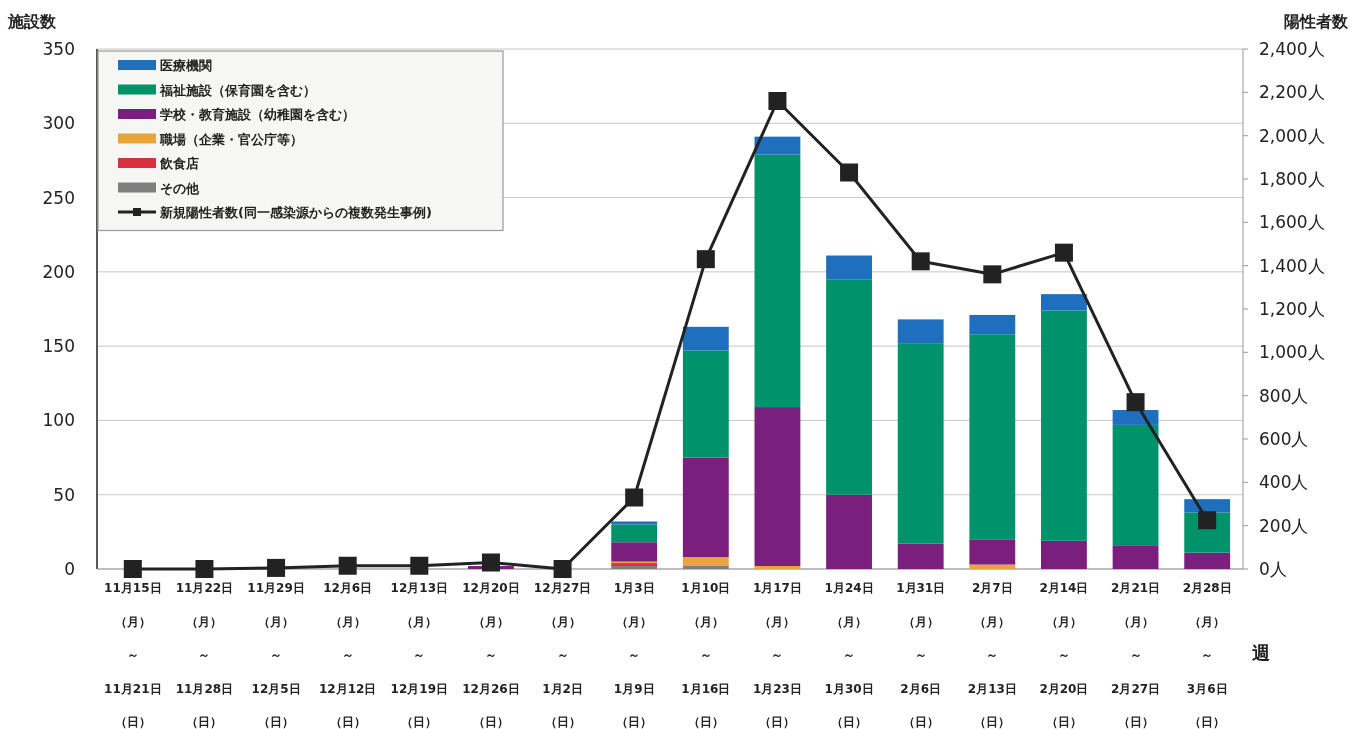 The width and height of the screenshot is (1356, 729). I want to click on category-label: 11月29日（月）～12月5日（日）, so click(276, 655).